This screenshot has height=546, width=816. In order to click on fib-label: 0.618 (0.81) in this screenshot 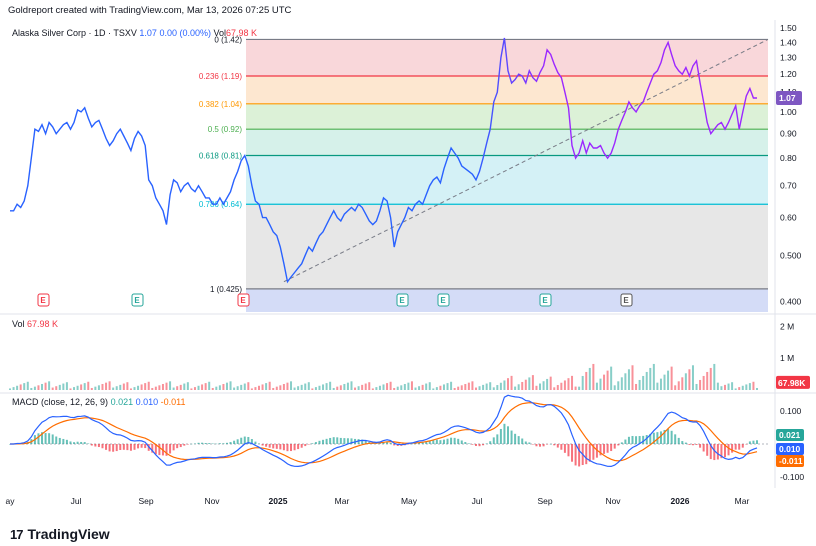, I will do `click(220, 156)`.